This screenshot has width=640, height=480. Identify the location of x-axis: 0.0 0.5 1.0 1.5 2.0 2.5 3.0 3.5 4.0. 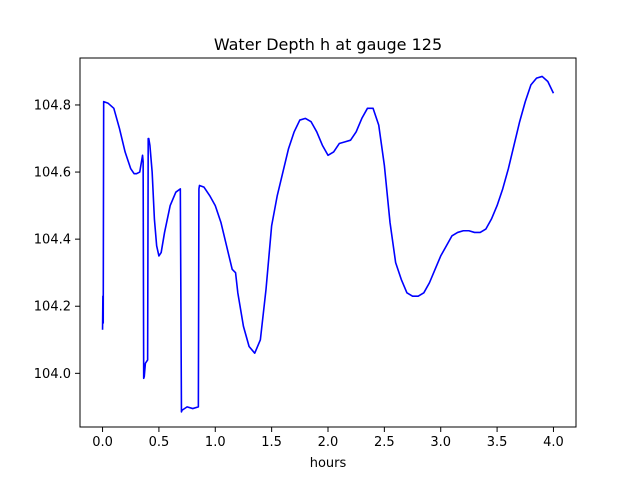
(328, 438).